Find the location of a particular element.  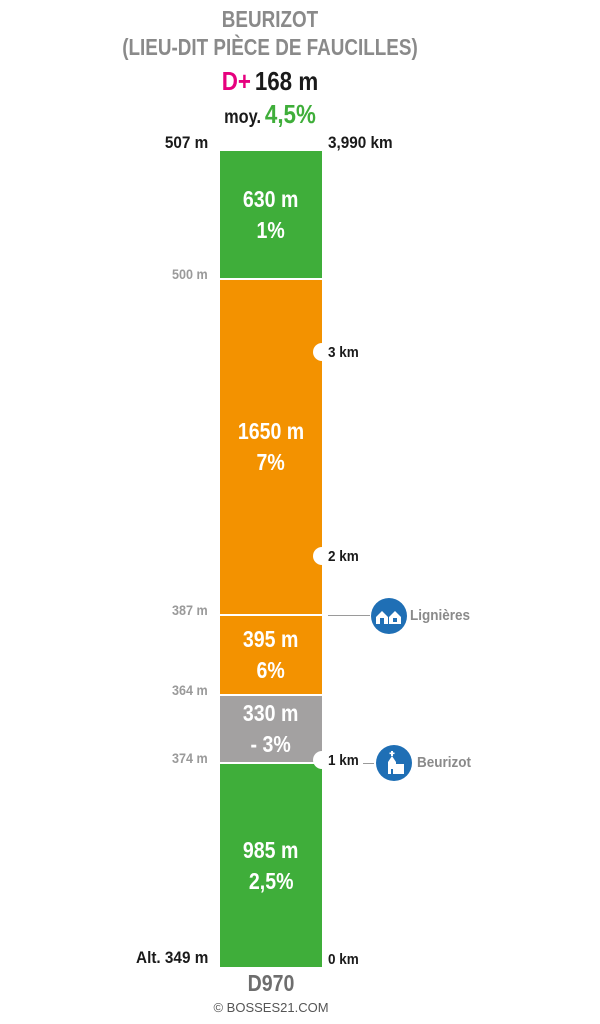

distance-start: 0 km is located at coordinates (343, 959).